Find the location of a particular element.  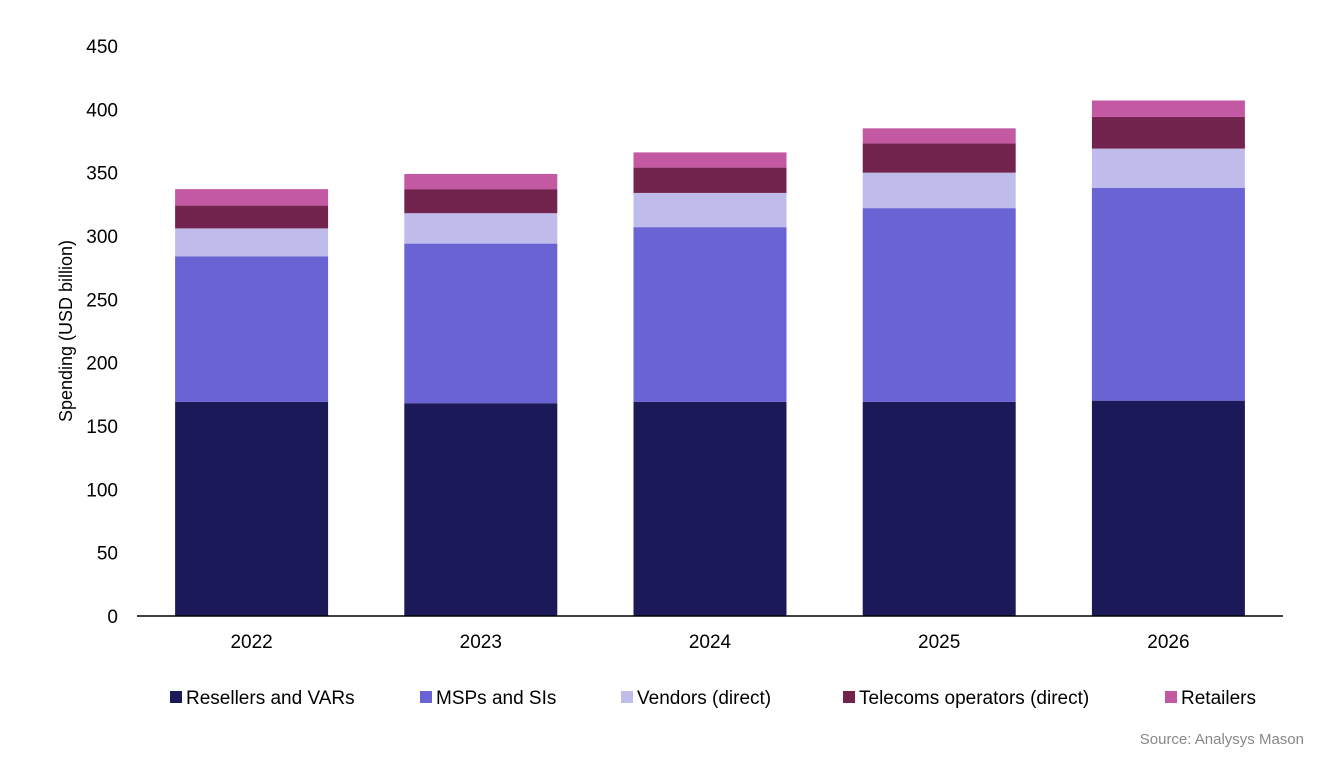

legend-label: Vendors (direct) is located at coordinates (704, 698).